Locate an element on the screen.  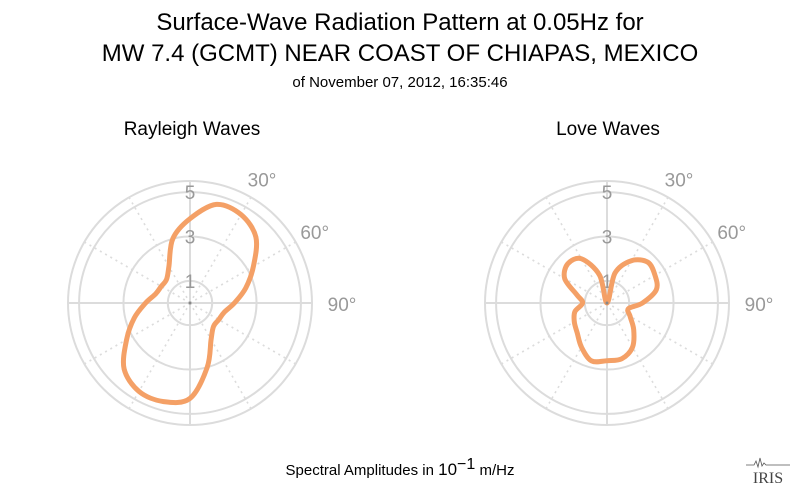
rayleigh-panel-title: Rayleigh Waves is located at coordinates (192, 129).